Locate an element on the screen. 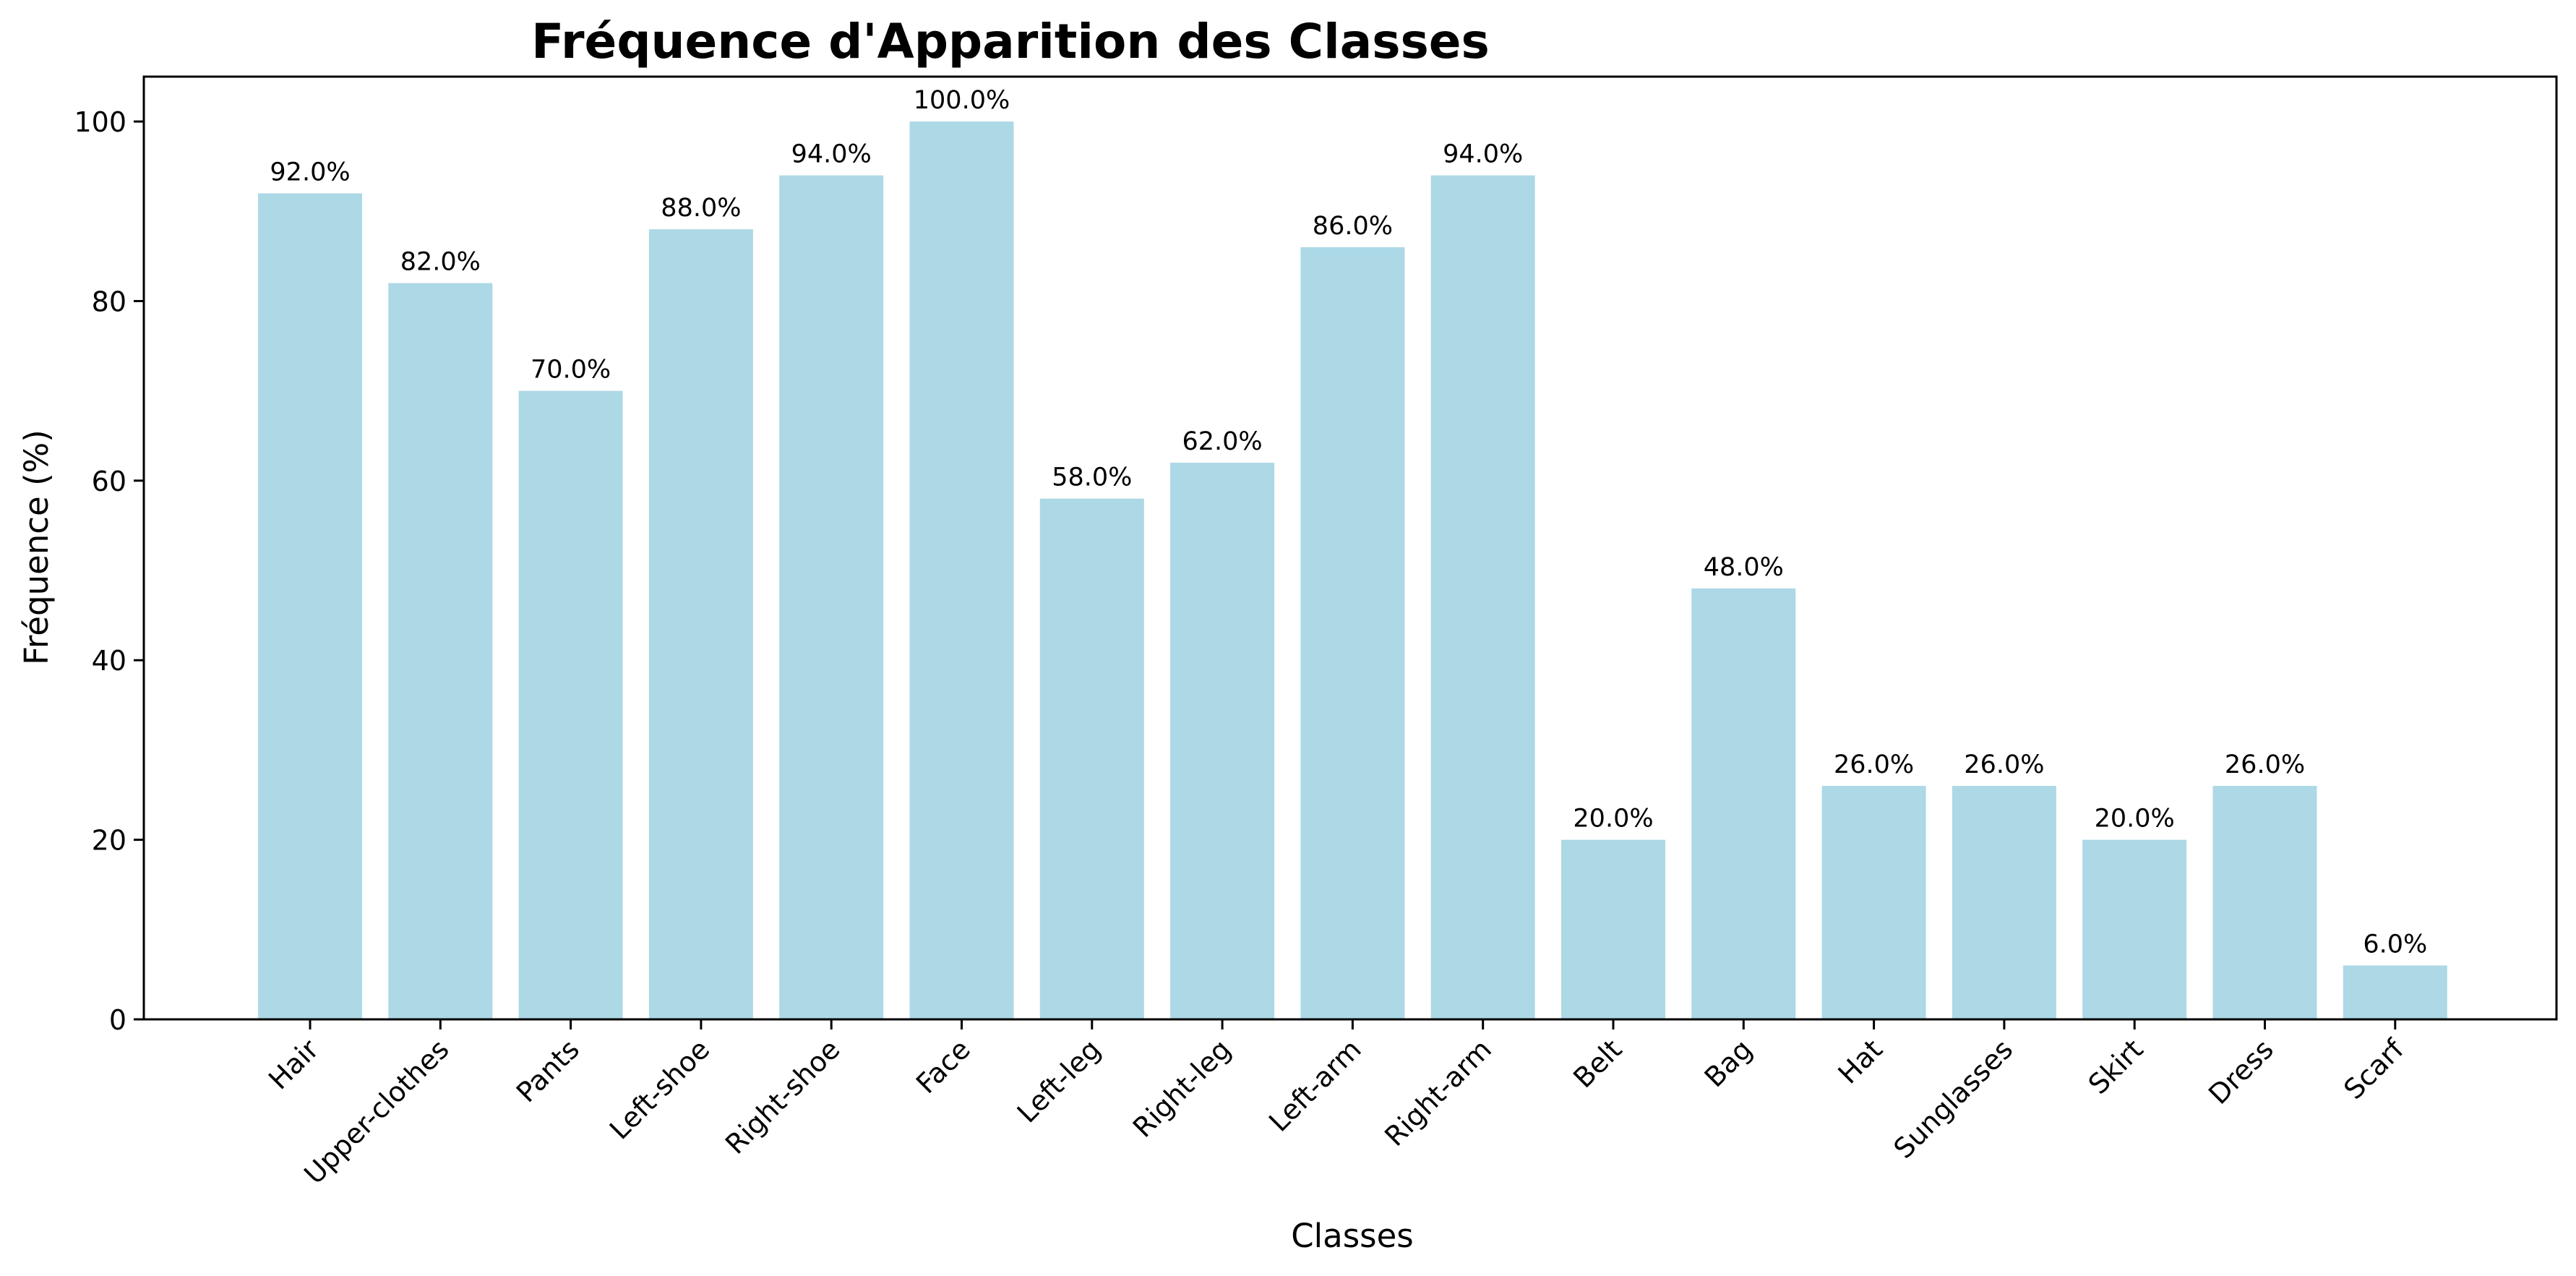  x-tick-label-bag: Bag is located at coordinates (1729, 1063).